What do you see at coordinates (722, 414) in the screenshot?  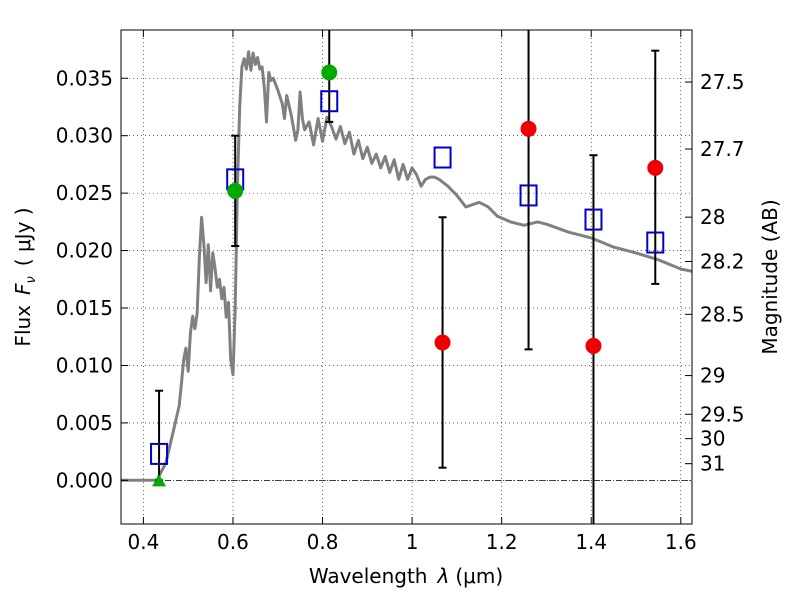 I see `y2-tick-label: 29.5` at bounding box center [722, 414].